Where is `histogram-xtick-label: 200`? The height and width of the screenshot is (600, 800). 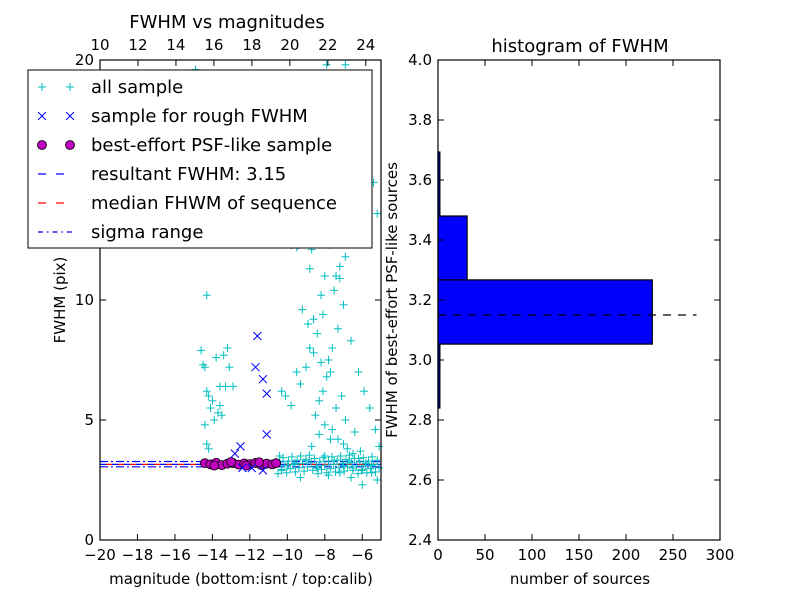 histogram-xtick-label: 200 is located at coordinates (626, 555).